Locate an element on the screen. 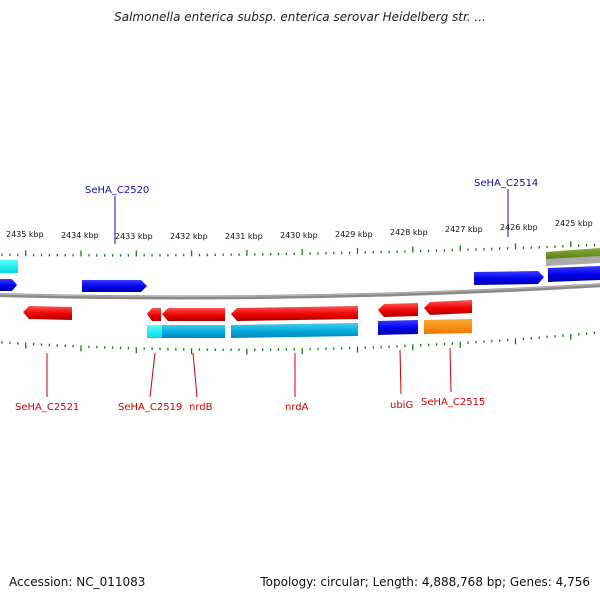 The image size is (600, 600). scale-label-2429: 2429 kbp is located at coordinates (354, 234).